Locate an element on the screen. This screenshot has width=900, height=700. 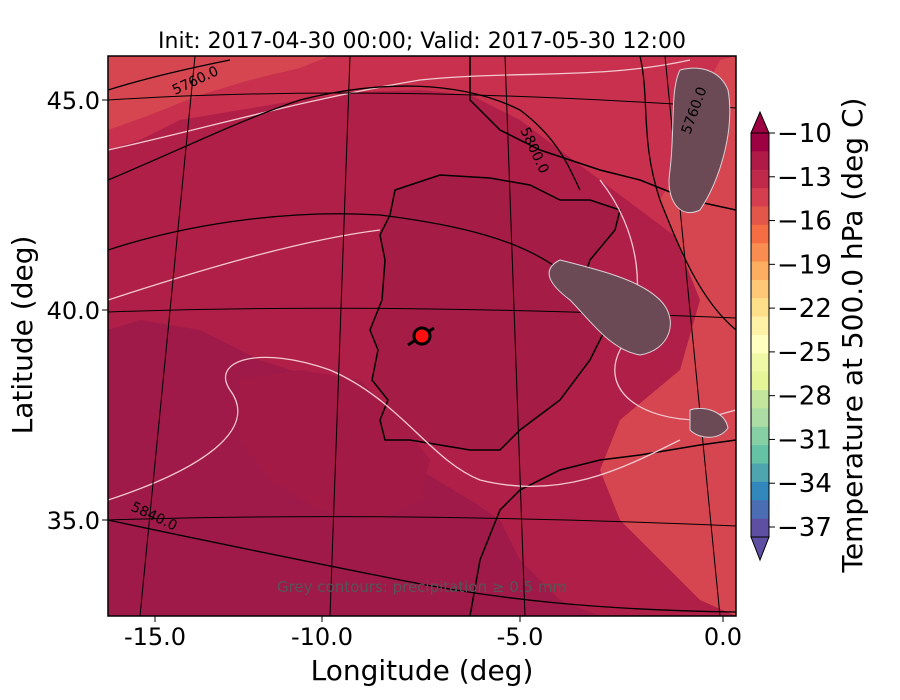
colorbar-tick-label: −31 is located at coordinates (804, 440).